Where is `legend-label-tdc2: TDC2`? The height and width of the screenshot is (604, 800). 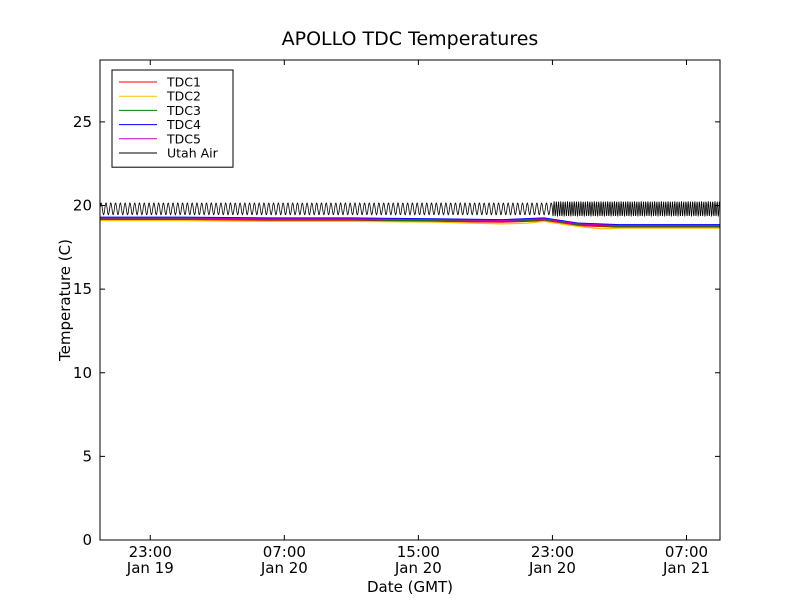 legend-label-tdc2: TDC2 is located at coordinates (183, 96).